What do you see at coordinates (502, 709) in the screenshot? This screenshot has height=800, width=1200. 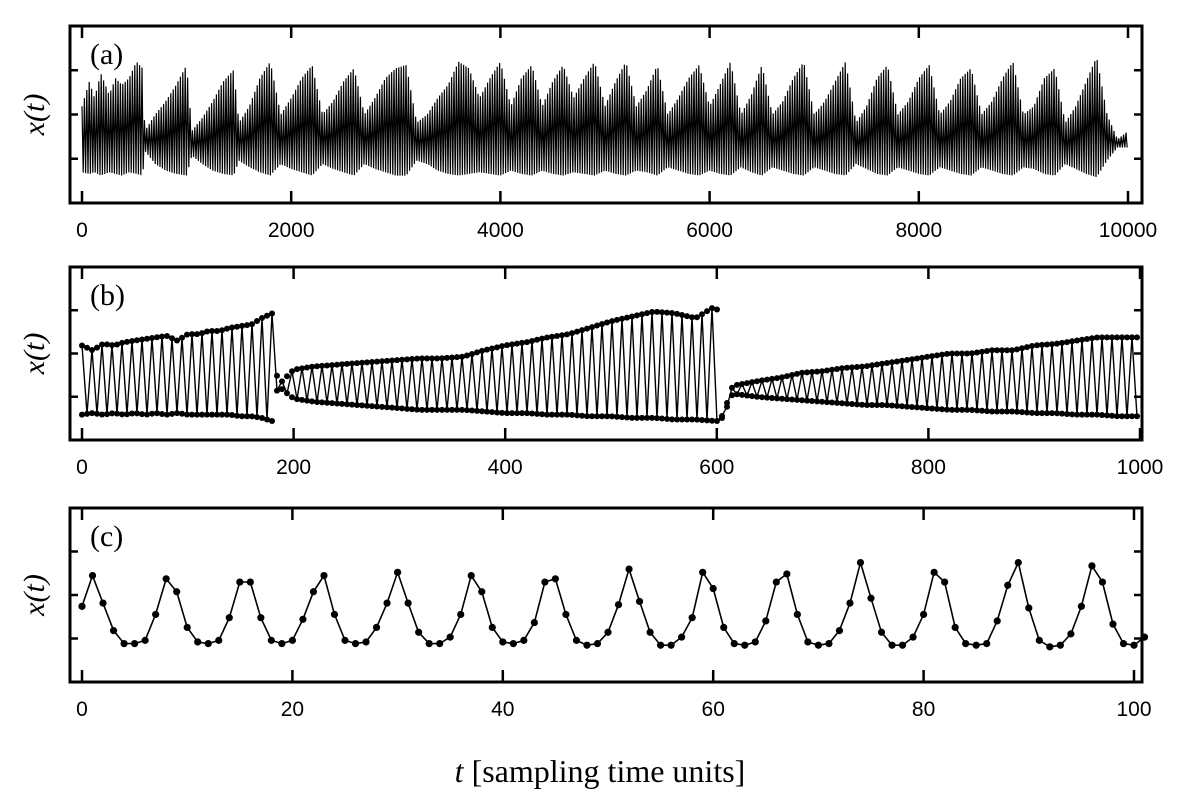 I see `x-tick-label: 40` at bounding box center [502, 709].